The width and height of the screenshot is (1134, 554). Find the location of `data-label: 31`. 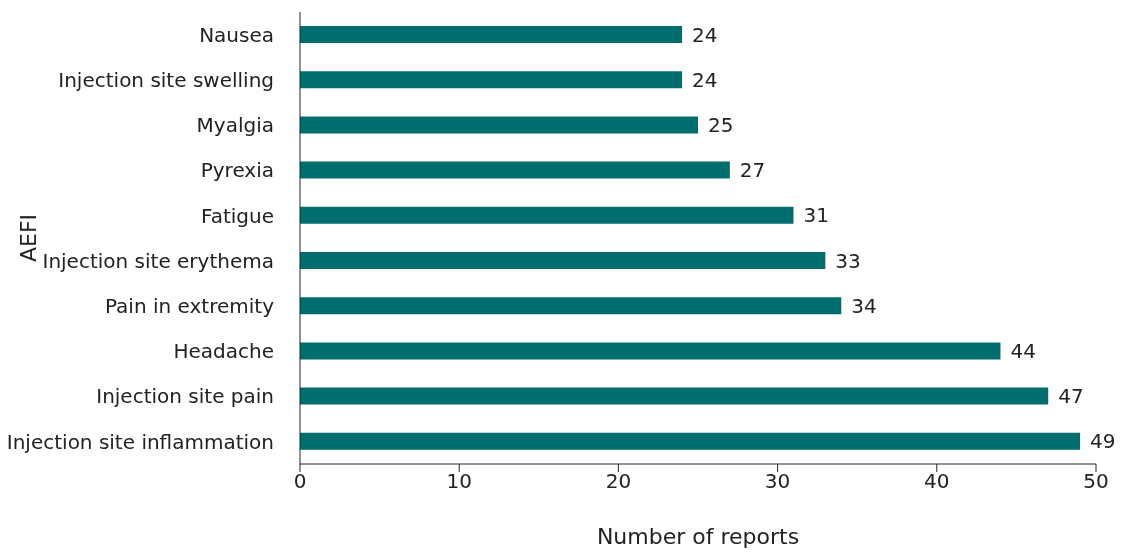

data-label: 31 is located at coordinates (816, 215).